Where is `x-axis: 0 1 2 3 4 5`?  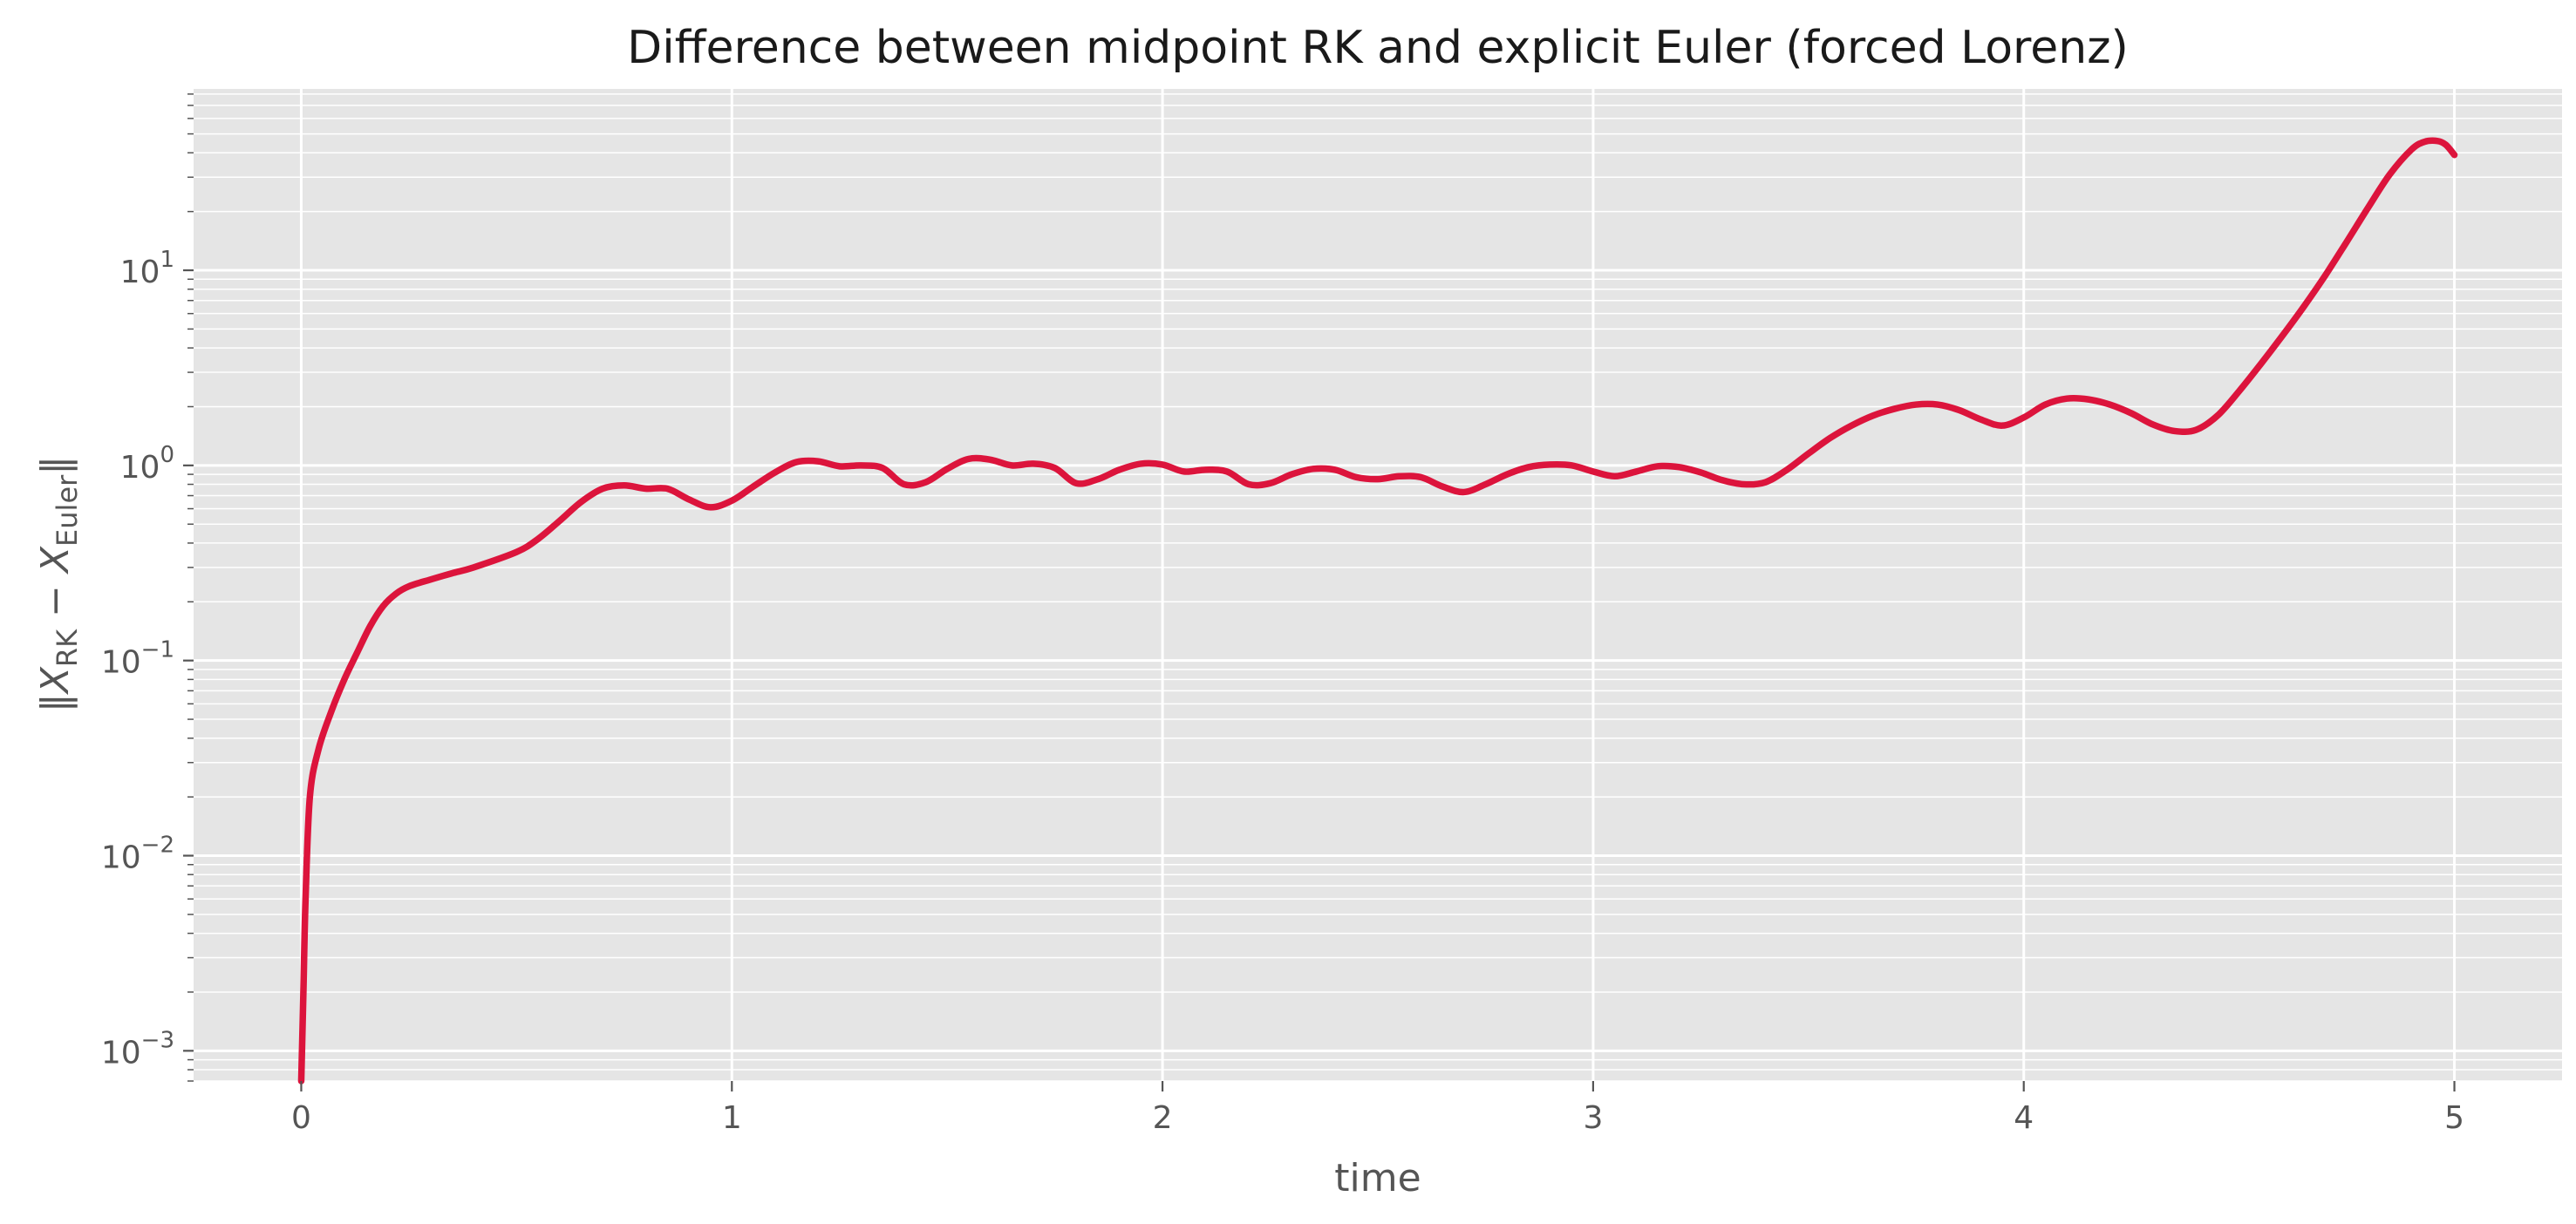 x-axis: 0 1 2 3 4 5 is located at coordinates (1378, 1108).